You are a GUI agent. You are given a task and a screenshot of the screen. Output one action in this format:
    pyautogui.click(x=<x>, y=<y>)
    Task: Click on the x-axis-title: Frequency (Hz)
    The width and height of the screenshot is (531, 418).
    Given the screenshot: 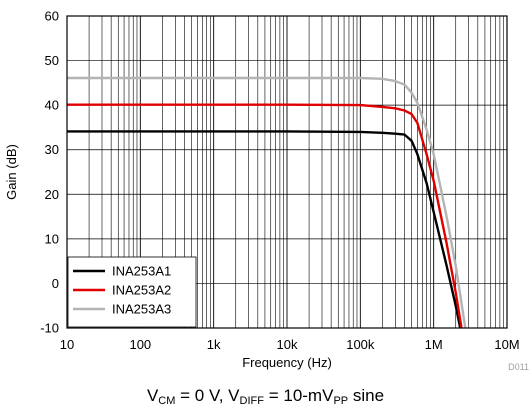 What is the action you would take?
    pyautogui.click(x=287, y=362)
    